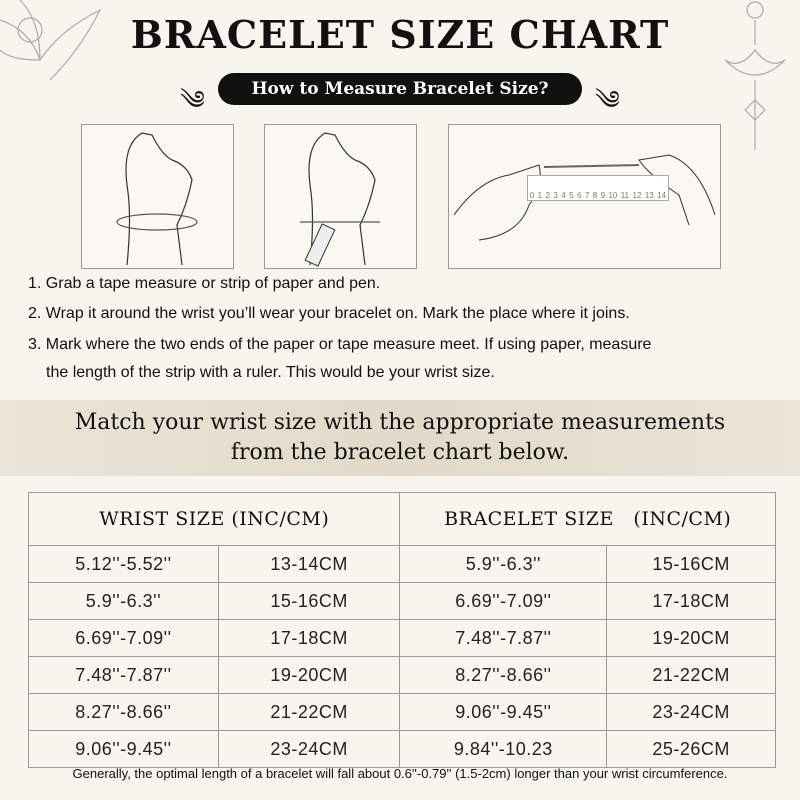 This screenshot has height=800, width=800. What do you see at coordinates (587, 195) in the screenshot?
I see `ruler-label: 7` at bounding box center [587, 195].